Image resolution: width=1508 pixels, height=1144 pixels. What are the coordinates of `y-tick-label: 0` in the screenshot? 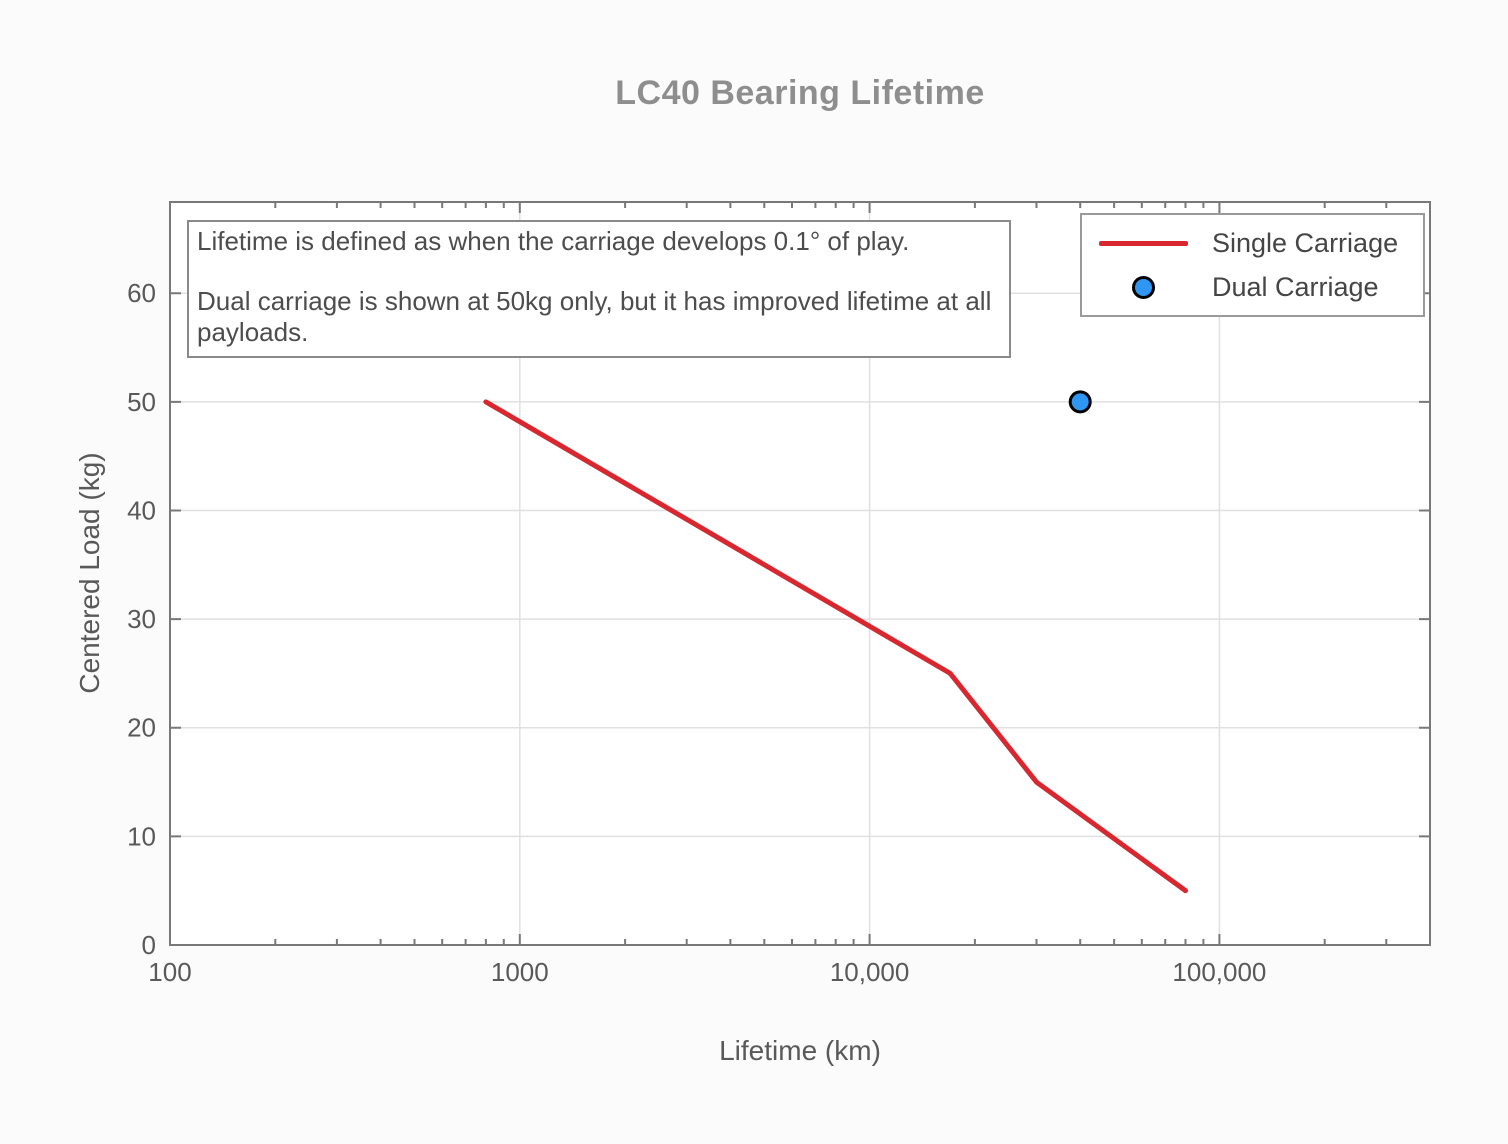 It's located at (149, 945).